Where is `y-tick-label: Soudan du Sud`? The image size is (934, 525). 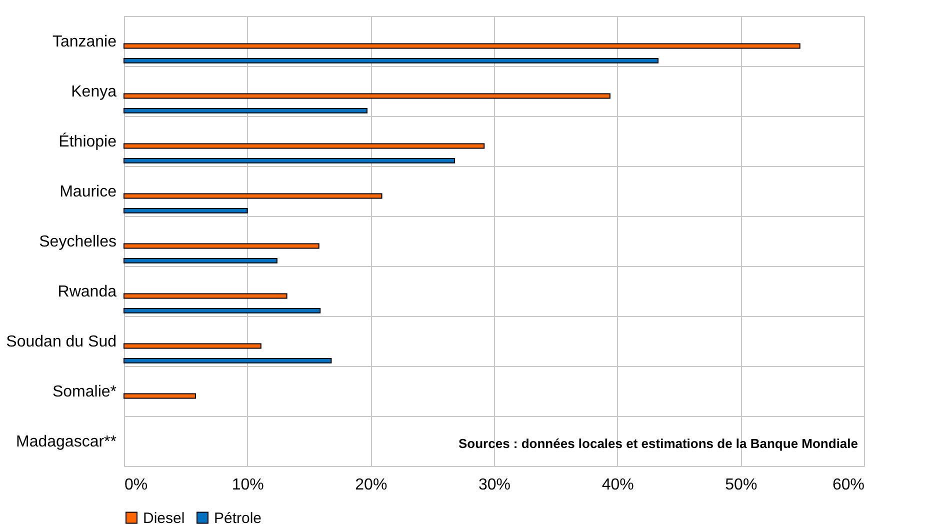
y-tick-label: Soudan du Sud is located at coordinates (61, 342).